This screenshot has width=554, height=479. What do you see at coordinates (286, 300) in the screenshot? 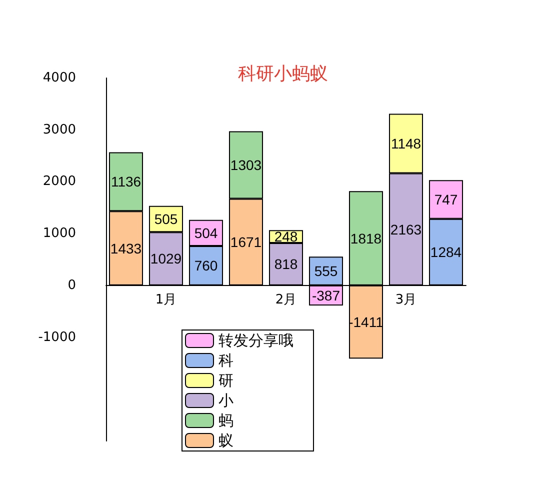
I see `x-tick-label: 2月` at bounding box center [286, 300].